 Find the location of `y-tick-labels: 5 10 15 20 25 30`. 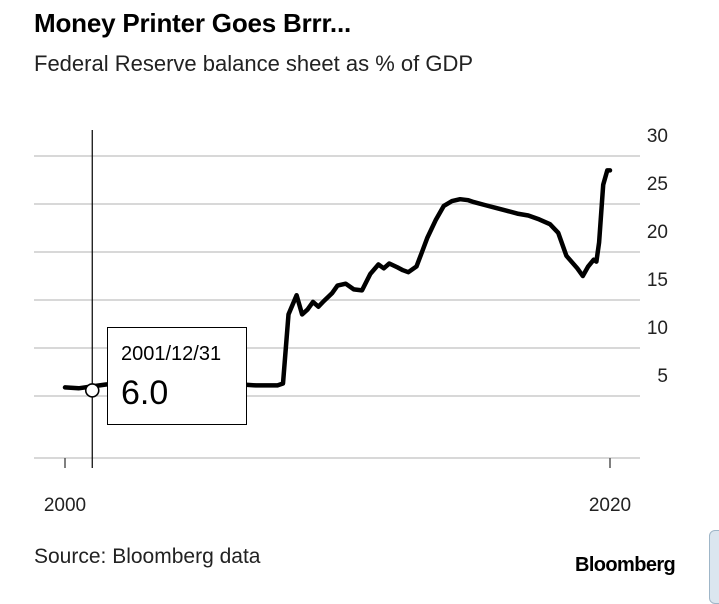

y-tick-labels: 5 10 15 20 25 30 is located at coordinates (657, 256).